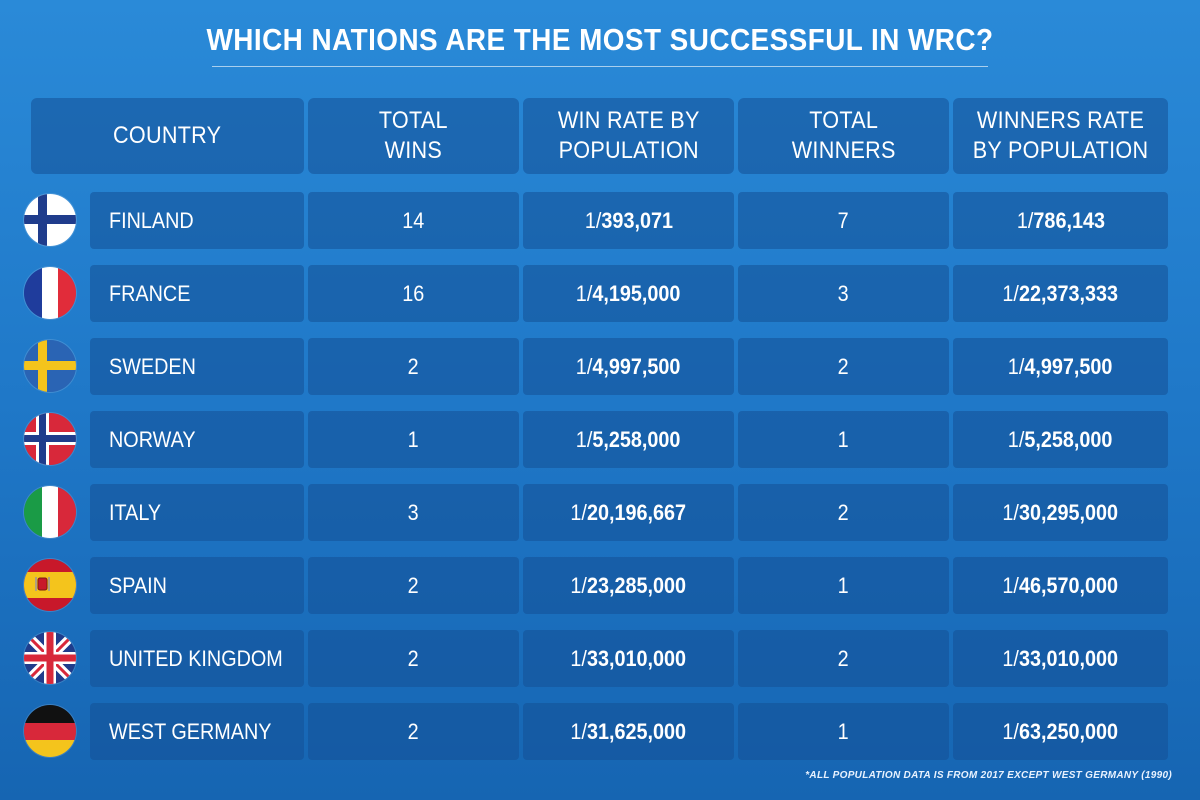 This screenshot has height=800, width=1200. I want to click on header-win-rate-label: WIN RATE BY POPULATION, so click(628, 135).